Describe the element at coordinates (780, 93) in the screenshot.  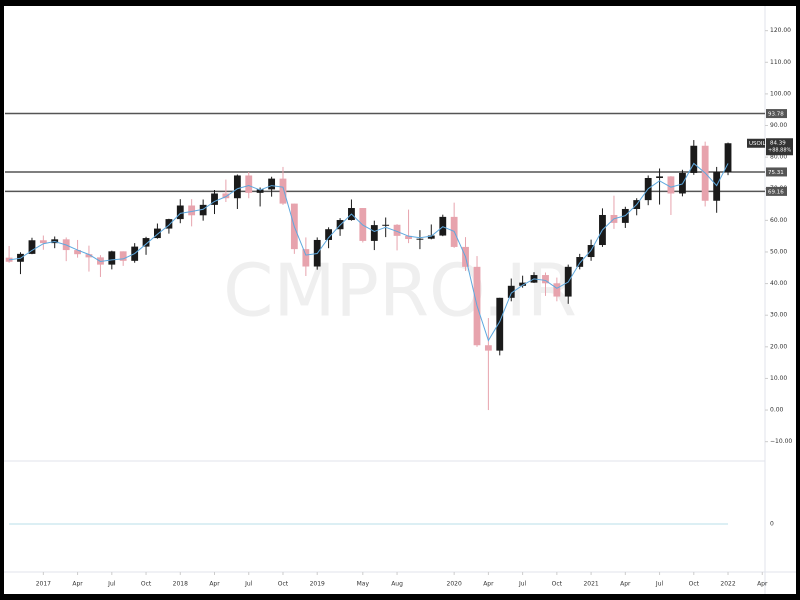
I see `y-tick-label: 100.00` at that location.